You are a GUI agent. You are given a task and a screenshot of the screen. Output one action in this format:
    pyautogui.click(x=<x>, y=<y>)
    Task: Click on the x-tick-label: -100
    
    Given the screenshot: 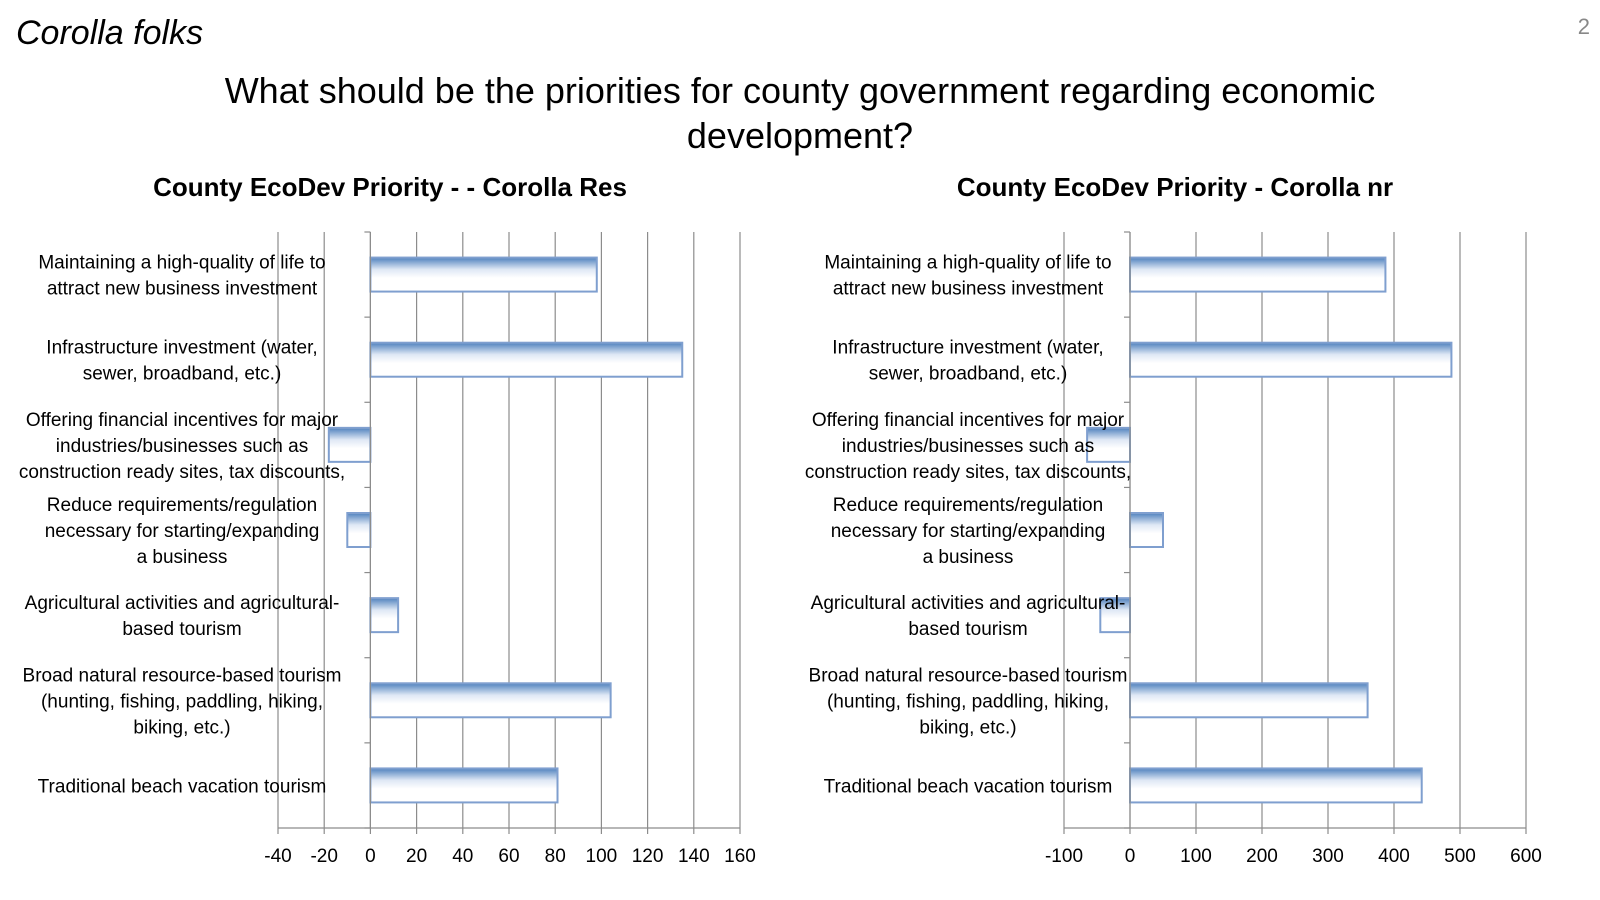 What is the action you would take?
    pyautogui.click(x=1064, y=856)
    